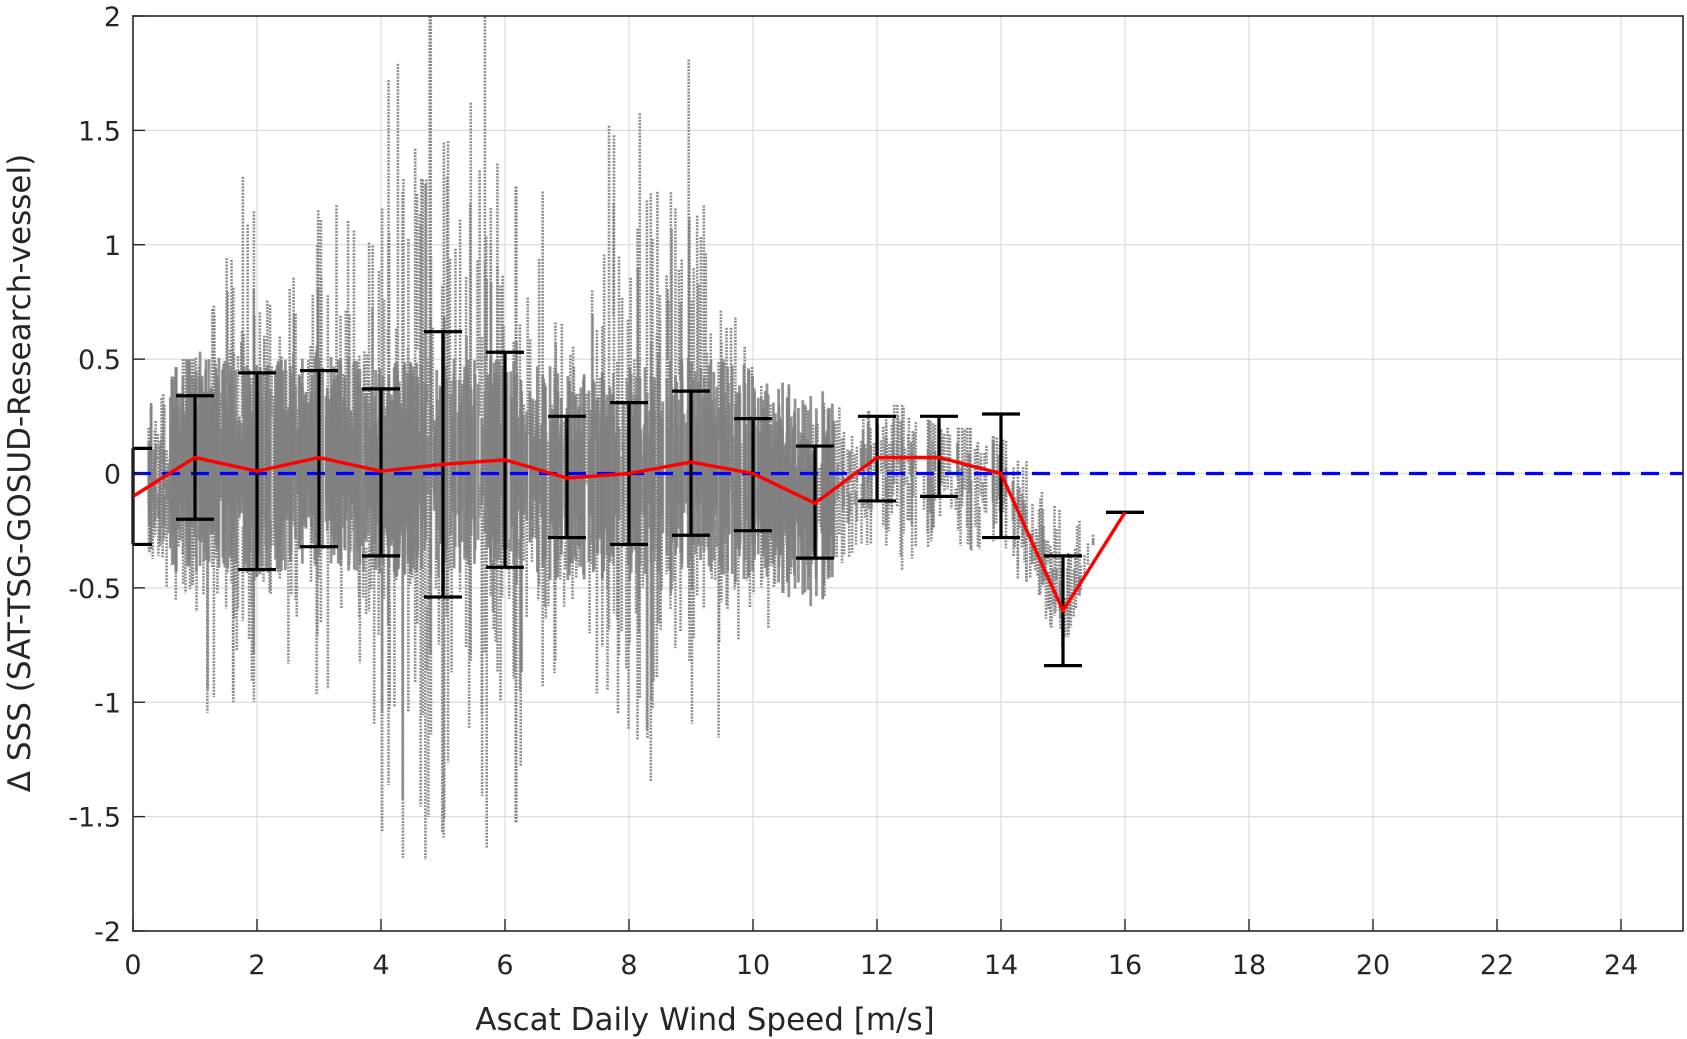 Image resolution: width=1687 pixels, height=1039 pixels. What do you see at coordinates (132, 965) in the screenshot?
I see `x-tick-label: 0` at bounding box center [132, 965].